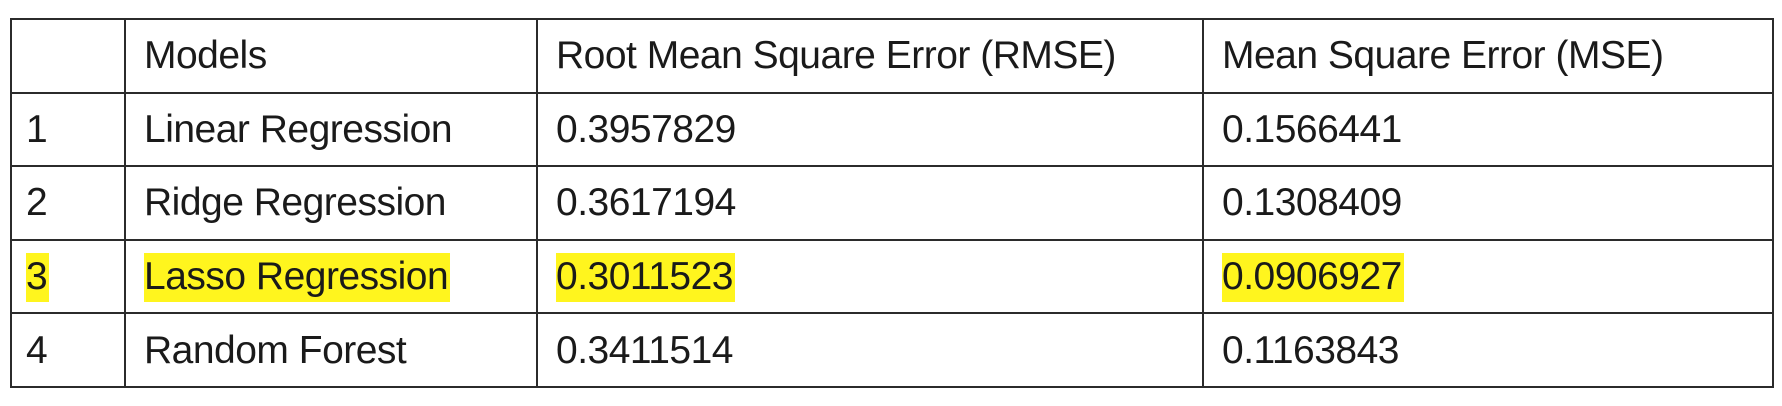 Image resolution: width=1782 pixels, height=406 pixels. Describe the element at coordinates (331, 56) in the screenshot. I see `header-models: Models` at that location.